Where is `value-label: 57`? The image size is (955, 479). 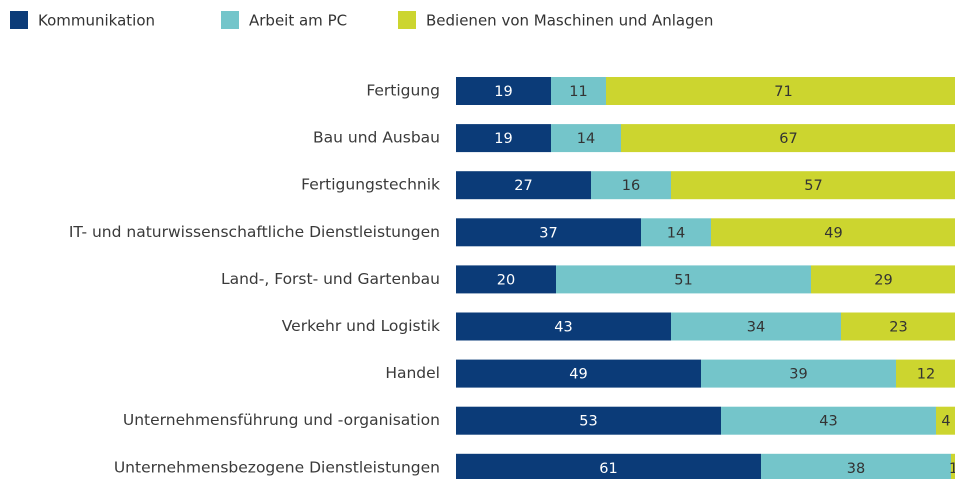
value-label: 57 is located at coordinates (813, 186).